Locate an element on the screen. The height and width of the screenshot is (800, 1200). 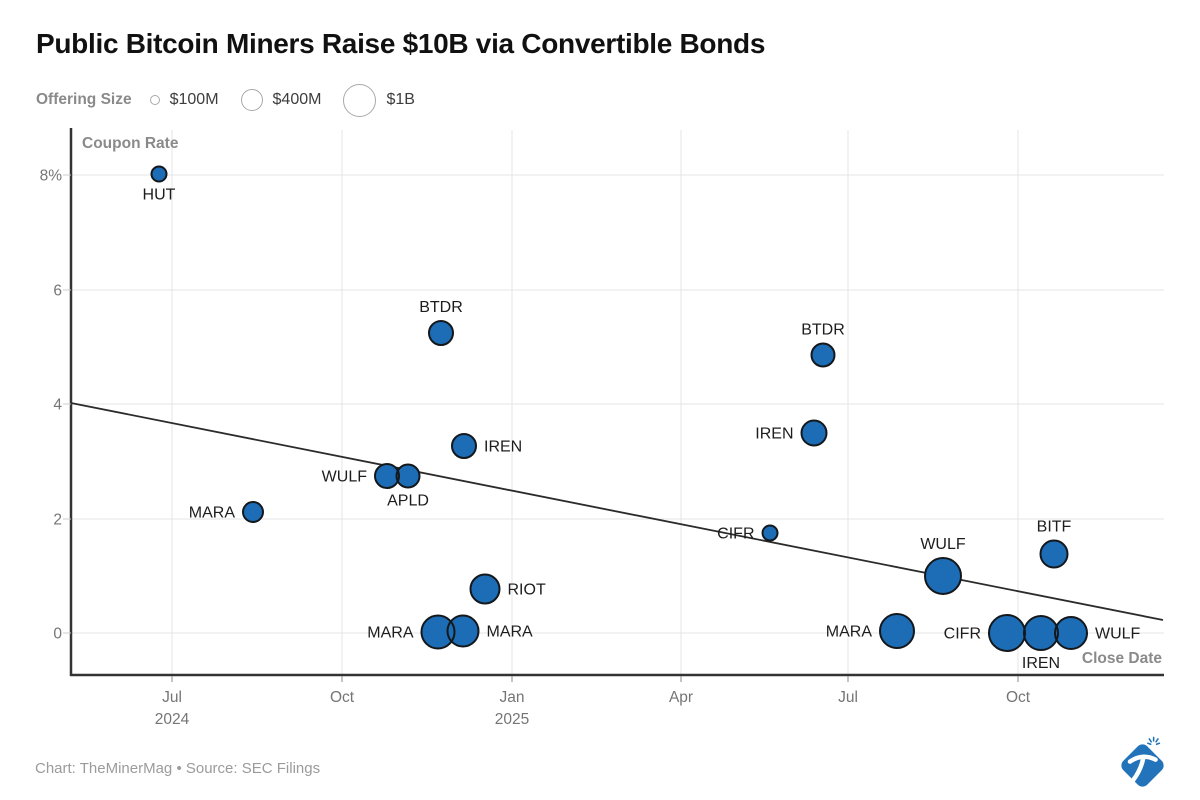
x-tick-label-year: 2024 is located at coordinates (172, 719).